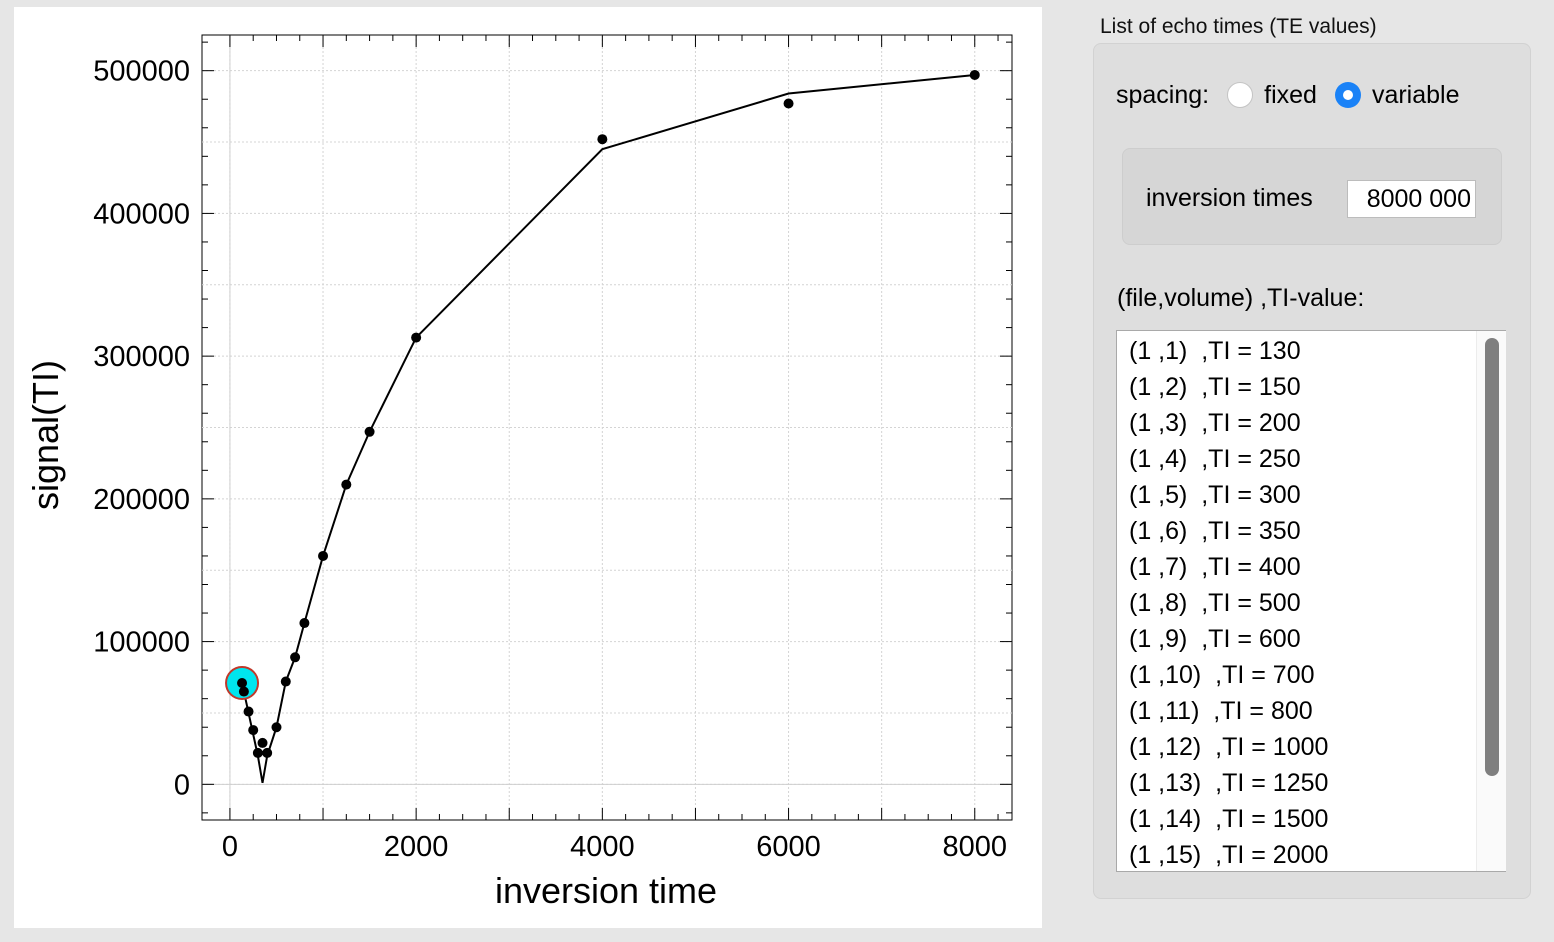  Describe the element at coordinates (788, 847) in the screenshot. I see `x-tick-label: 6000` at that location.